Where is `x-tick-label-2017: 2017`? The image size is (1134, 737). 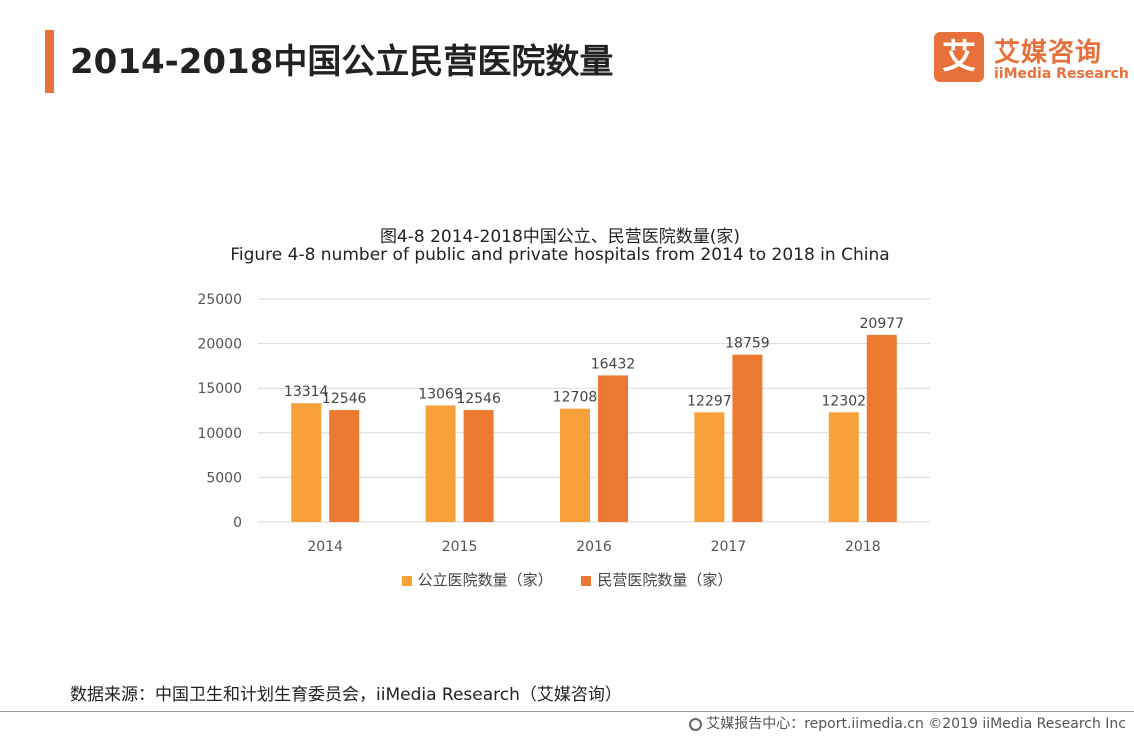
x-tick-label-2017: 2017 is located at coordinates (729, 547).